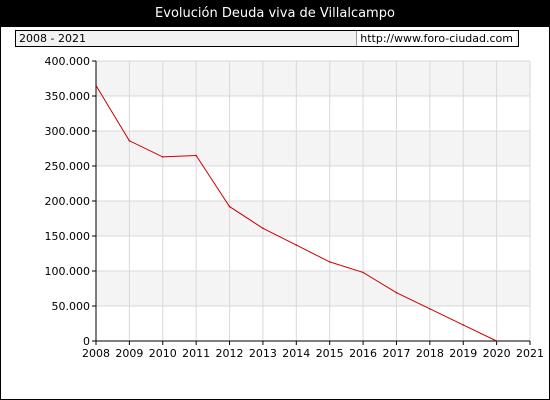 The height and width of the screenshot is (400, 550). Describe the element at coordinates (396, 353) in the screenshot. I see `x-tick-label: 2017` at that location.